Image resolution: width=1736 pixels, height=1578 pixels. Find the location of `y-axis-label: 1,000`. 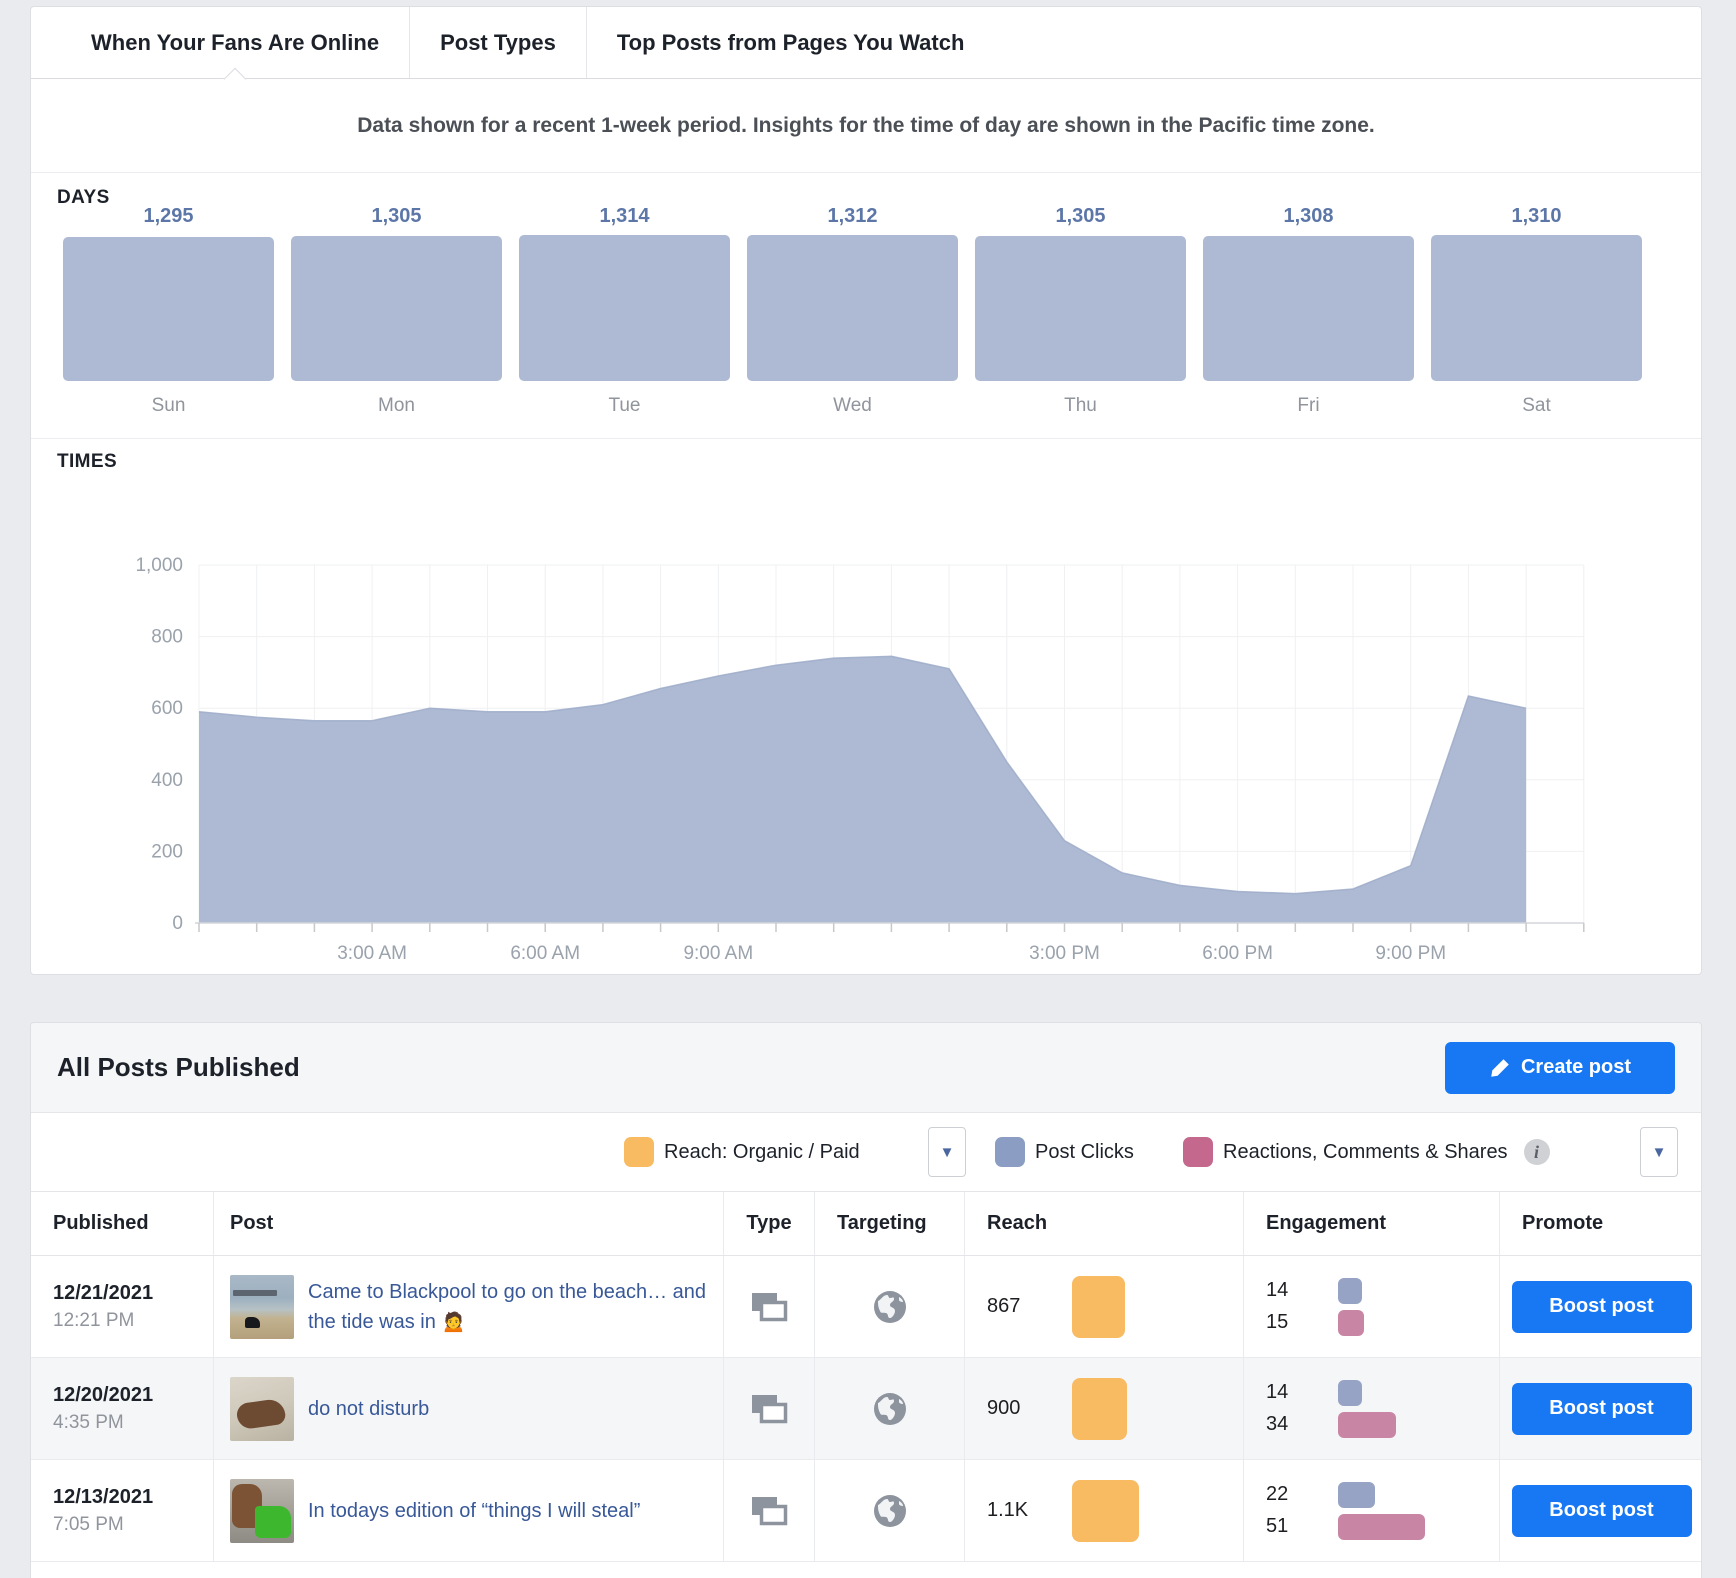

y-axis-label: 1,000 is located at coordinates (159, 565).